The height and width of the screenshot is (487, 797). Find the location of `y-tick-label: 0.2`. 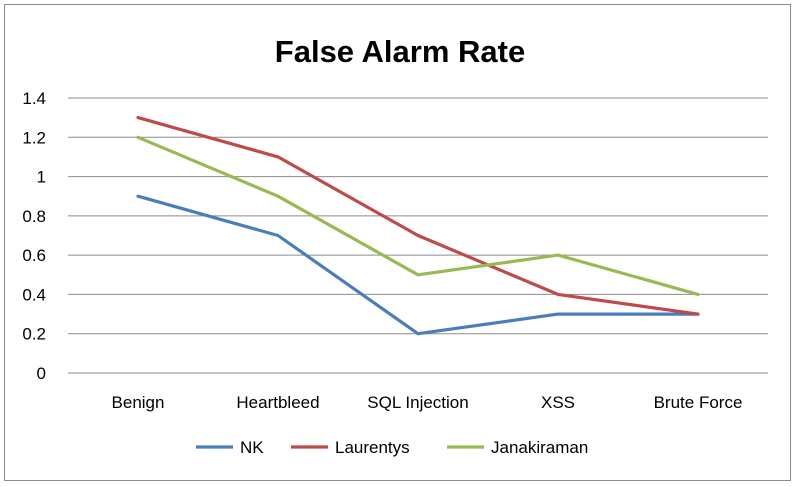

y-tick-label: 0.2 is located at coordinates (34, 334).